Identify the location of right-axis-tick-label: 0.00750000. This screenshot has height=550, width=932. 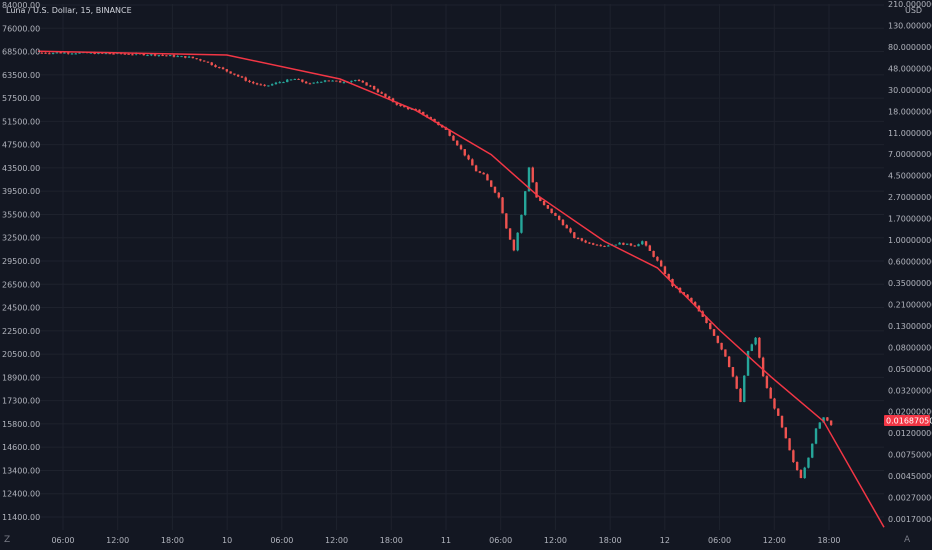
(910, 455).